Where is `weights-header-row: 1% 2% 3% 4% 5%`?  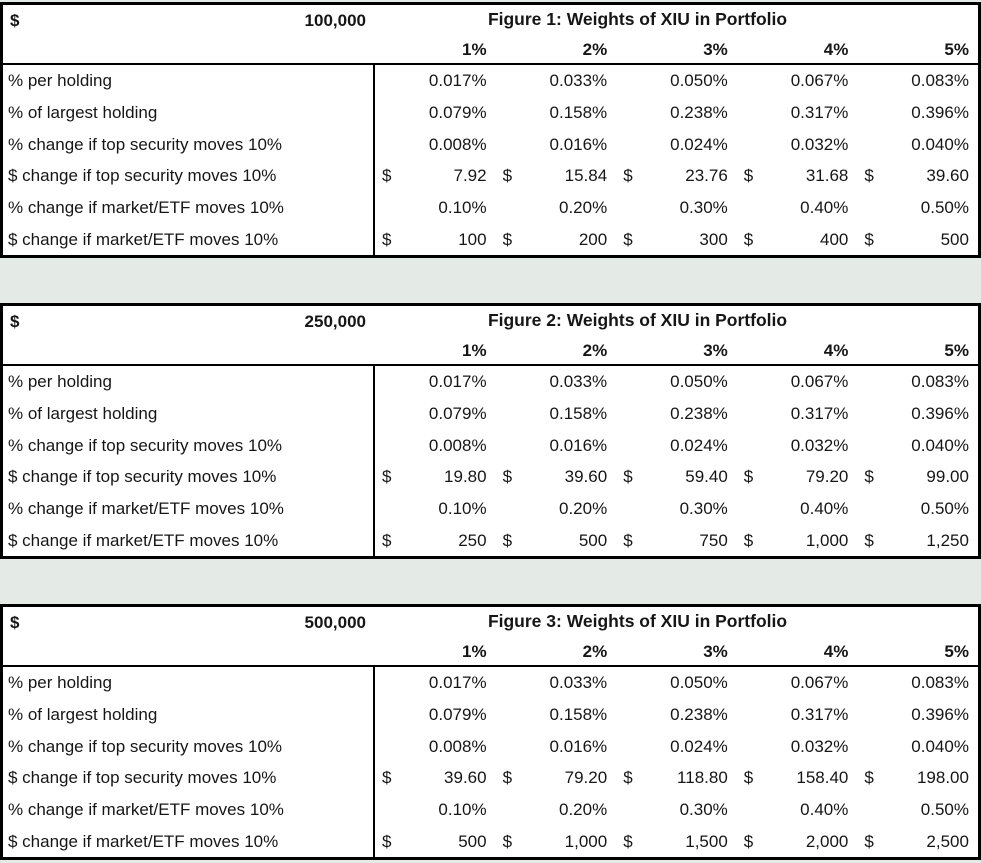 weights-header-row: 1% 2% 3% 4% 5% is located at coordinates (490, 50).